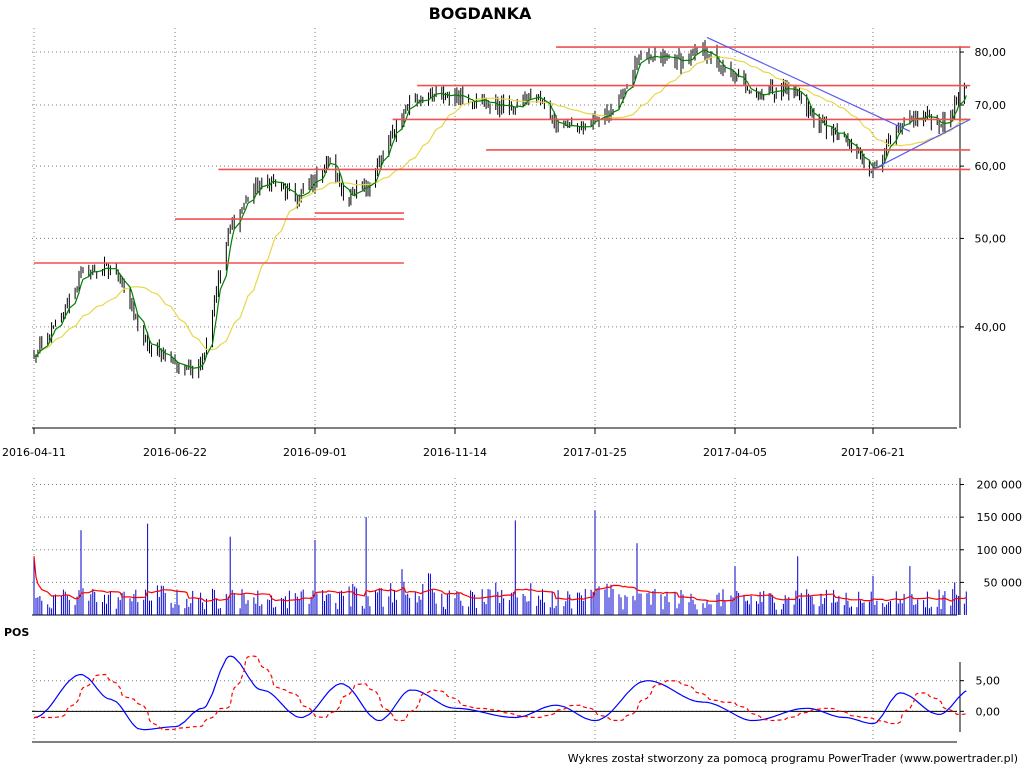 This screenshot has width=1024, height=772. Describe the element at coordinates (1003, 582) in the screenshot. I see `volume-y-tick-label: 50 000` at that location.